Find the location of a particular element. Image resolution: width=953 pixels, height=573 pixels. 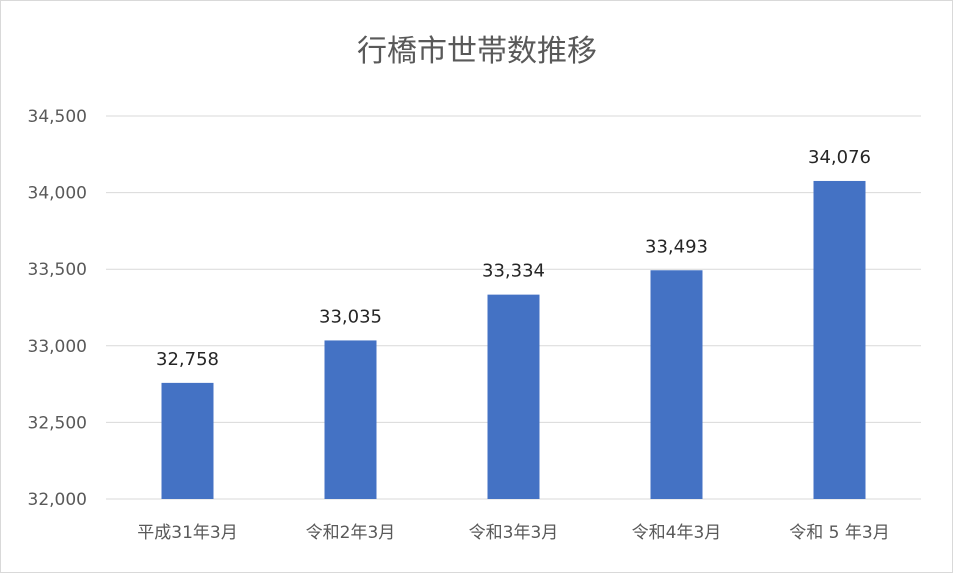

y-axis-tick-labels: 32,000 32,500 33,000 33,500 34,000 34,500 is located at coordinates (57, 308).